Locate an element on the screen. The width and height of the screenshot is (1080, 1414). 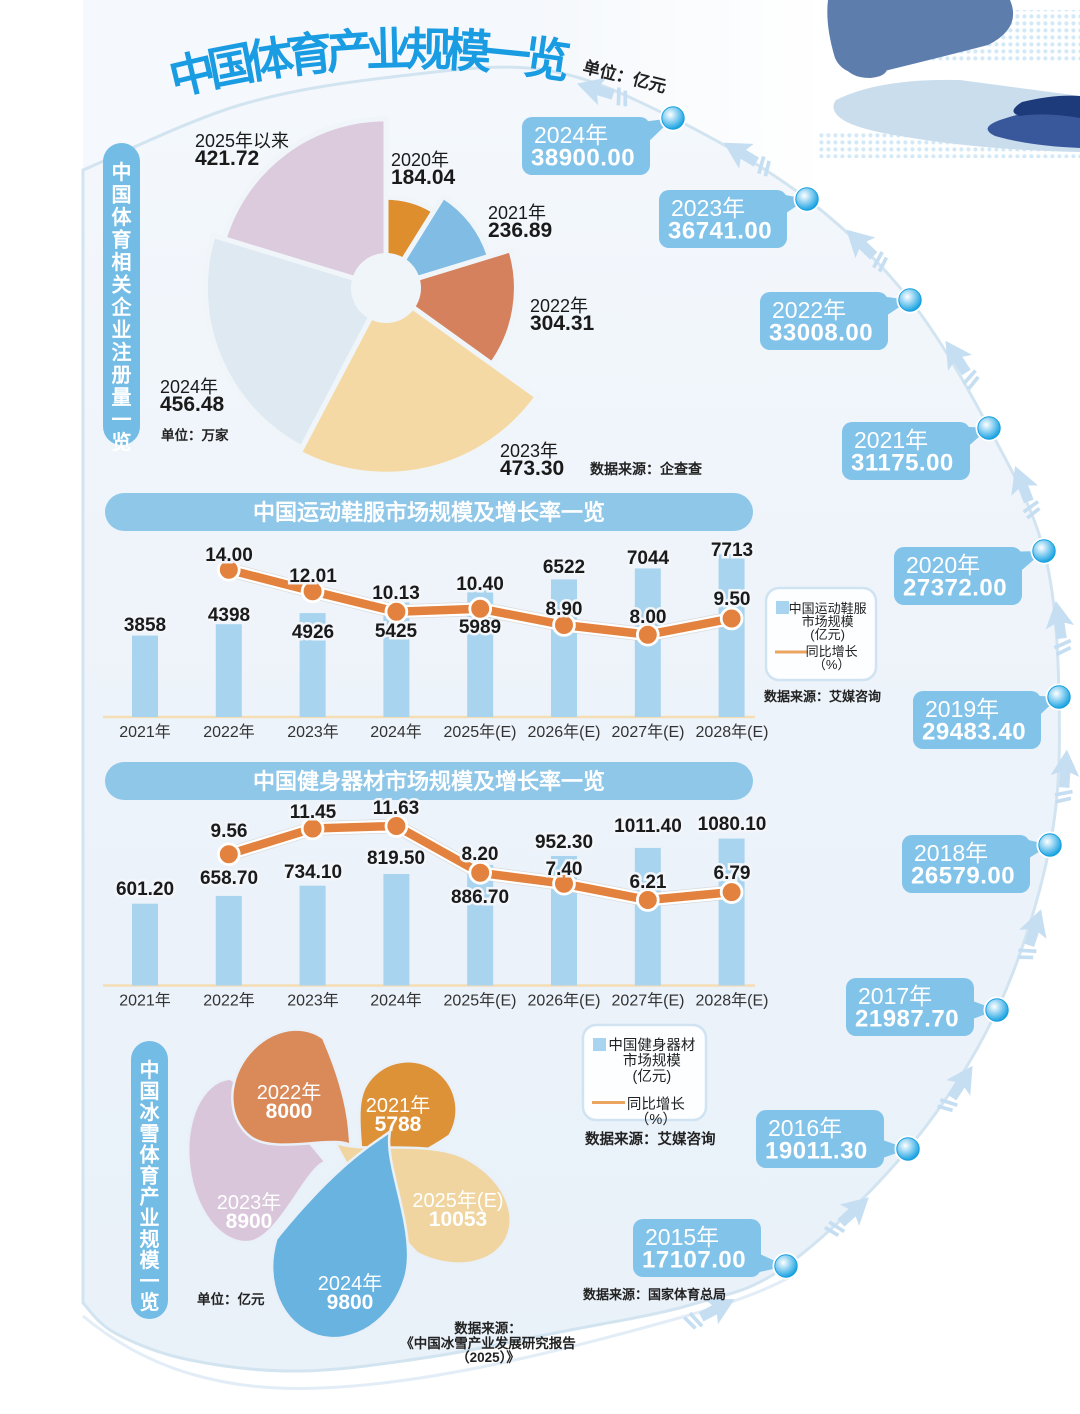
svg-text: 12.01 is located at coordinates (313, 576).